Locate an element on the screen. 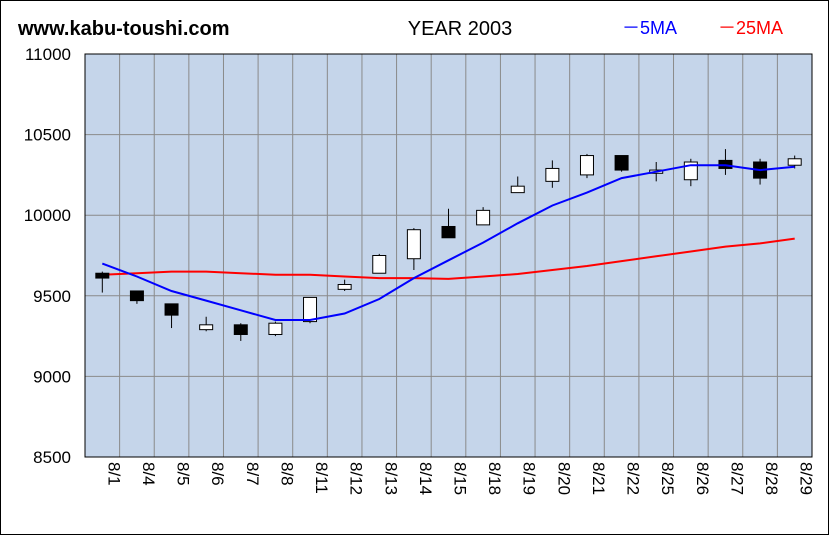  x-tick-label: 8/13 is located at coordinates (390, 478).